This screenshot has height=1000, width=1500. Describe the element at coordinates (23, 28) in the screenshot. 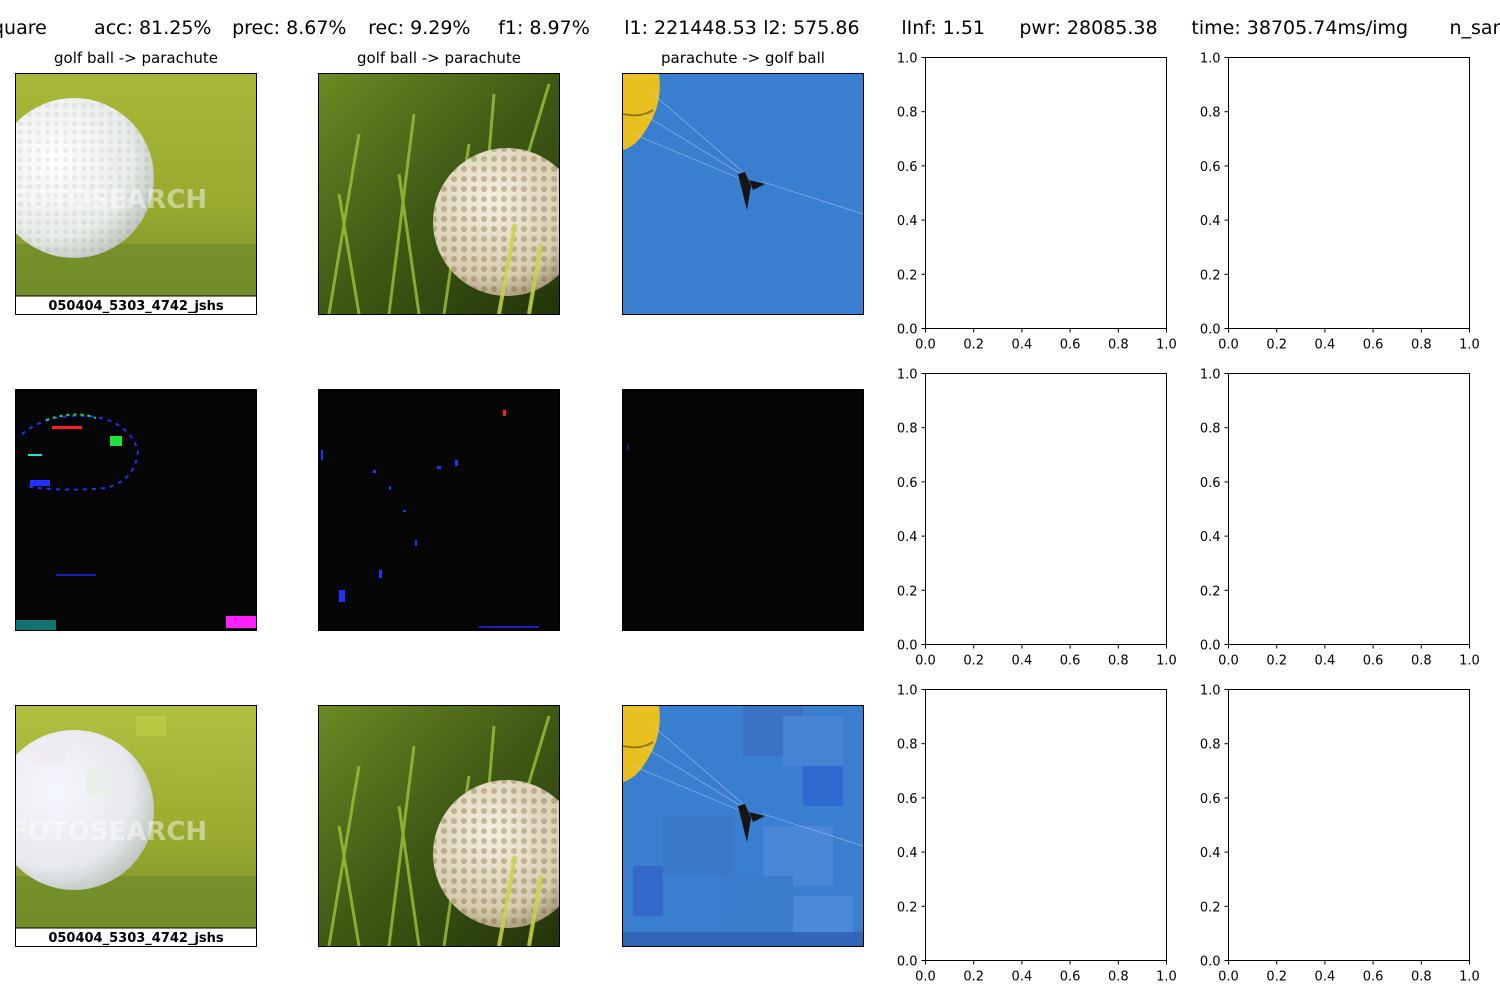

I see `suptitle-attack-name: quare` at that location.